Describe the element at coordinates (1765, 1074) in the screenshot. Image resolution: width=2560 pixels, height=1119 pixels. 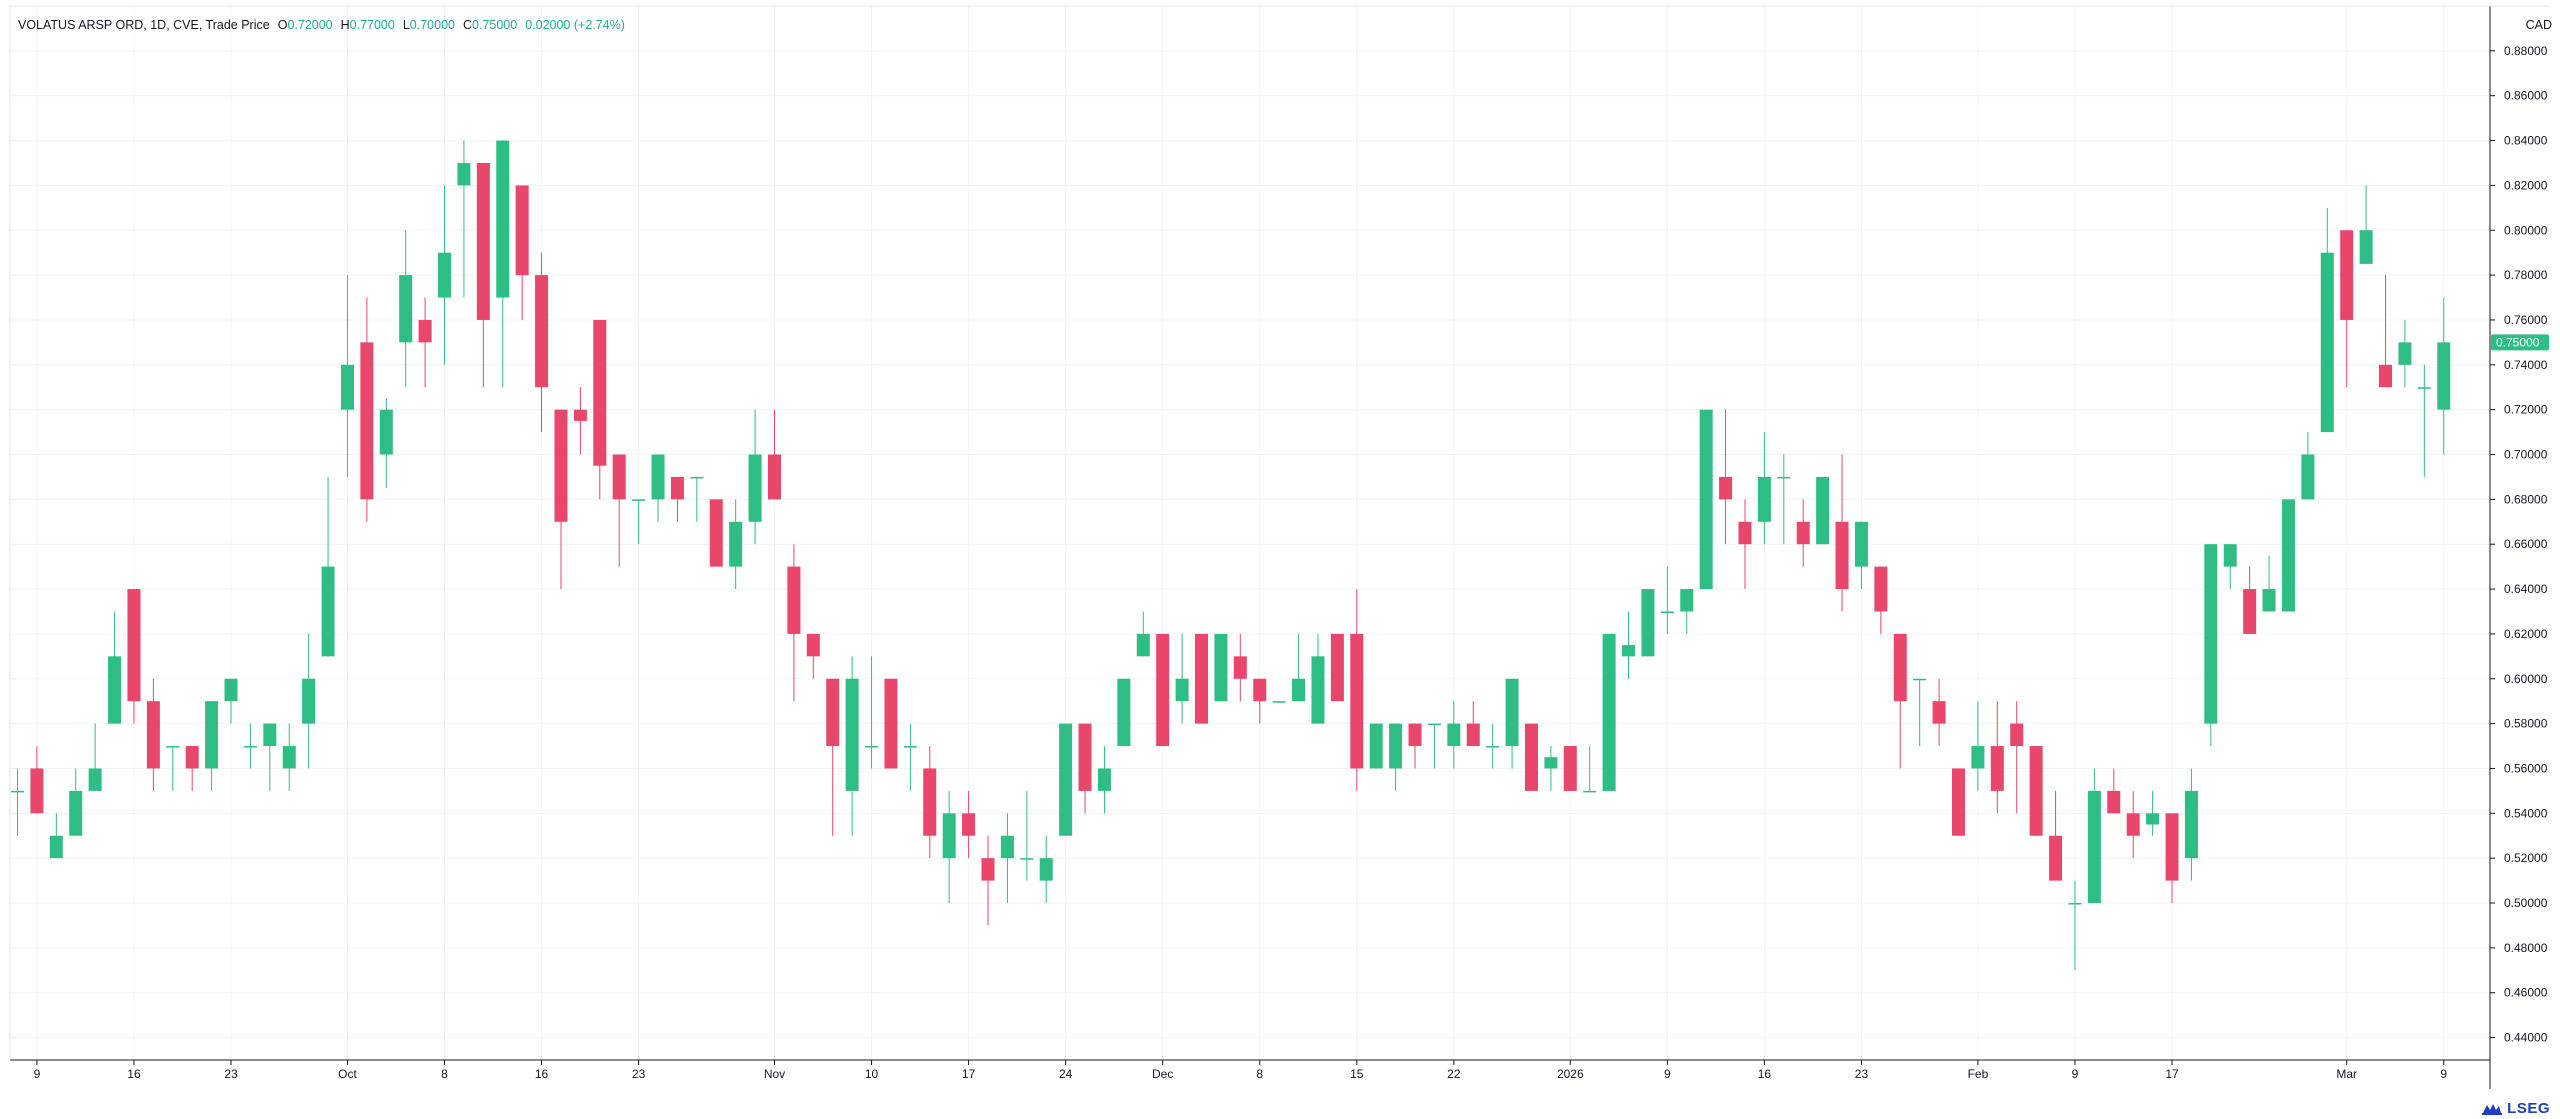
I see `x-tick-label: 16` at that location.